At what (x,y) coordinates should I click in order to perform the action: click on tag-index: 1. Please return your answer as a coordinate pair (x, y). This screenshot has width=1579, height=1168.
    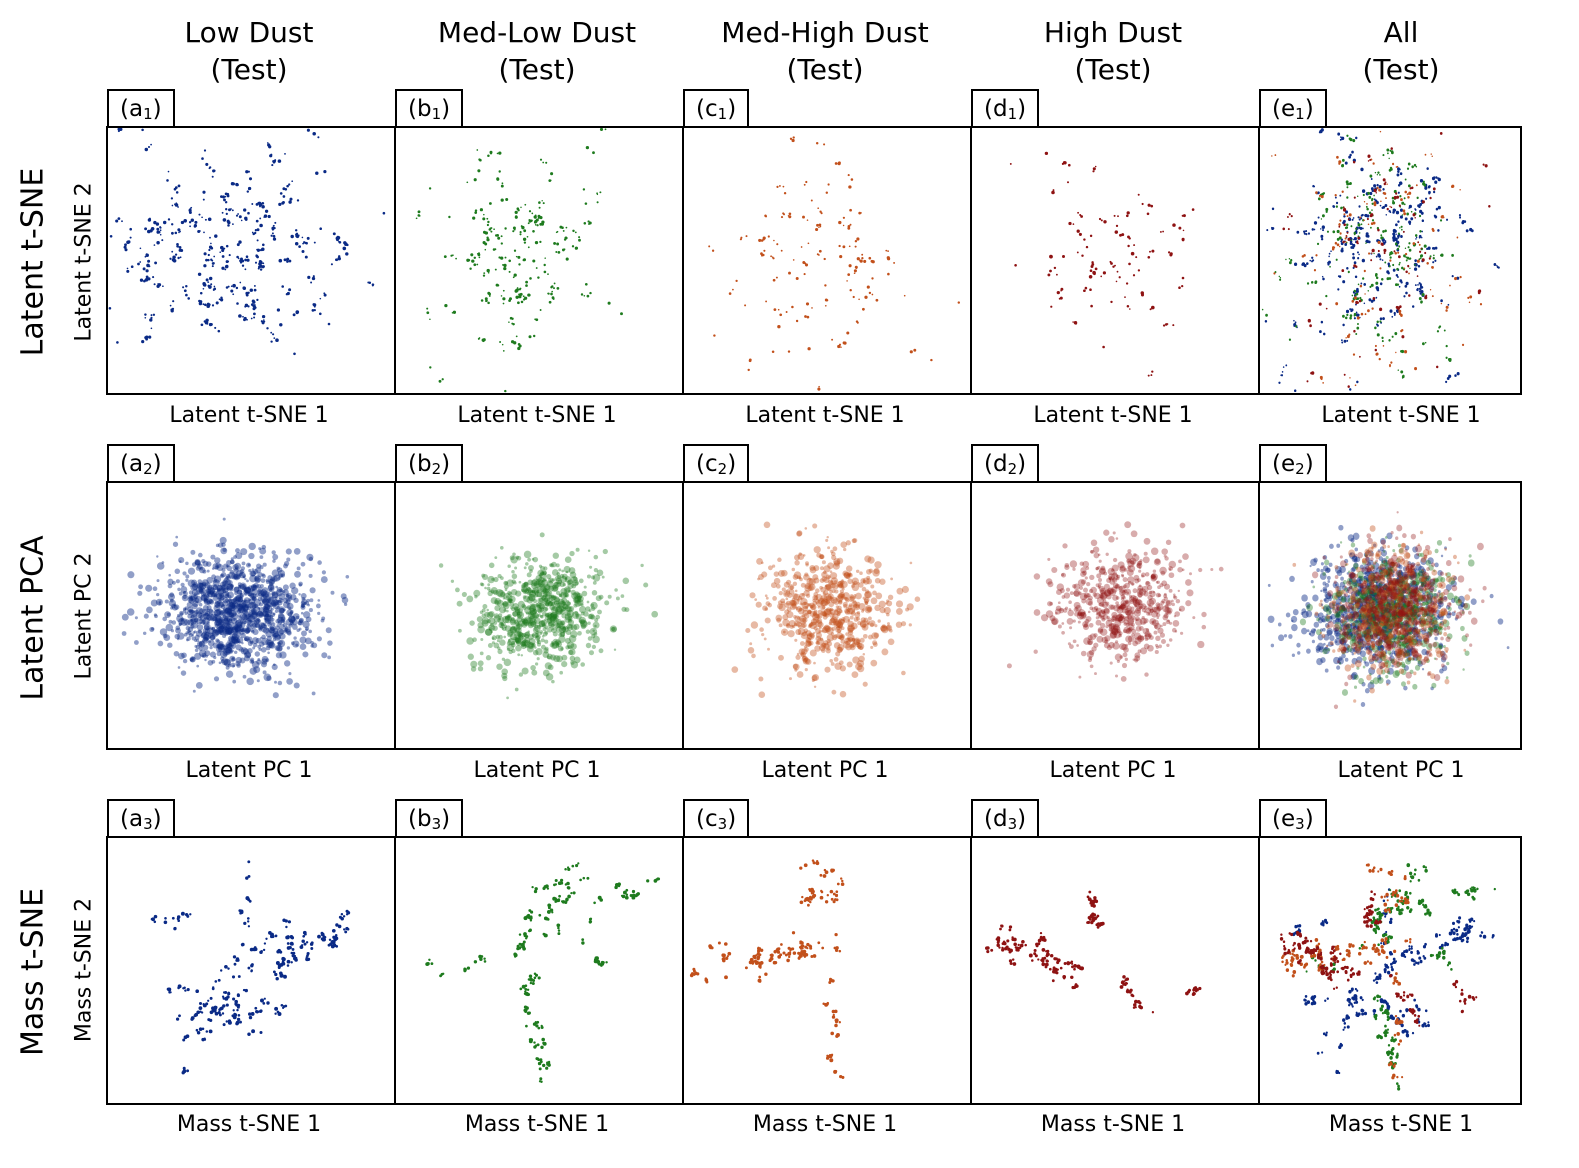
    Looking at the image, I should click on (1300, 114).